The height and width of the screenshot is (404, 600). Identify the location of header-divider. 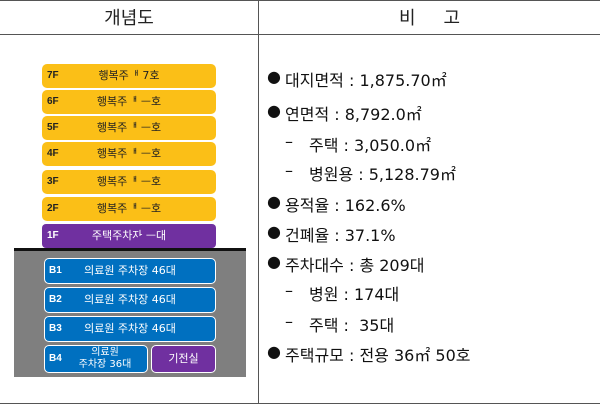
(300, 34).